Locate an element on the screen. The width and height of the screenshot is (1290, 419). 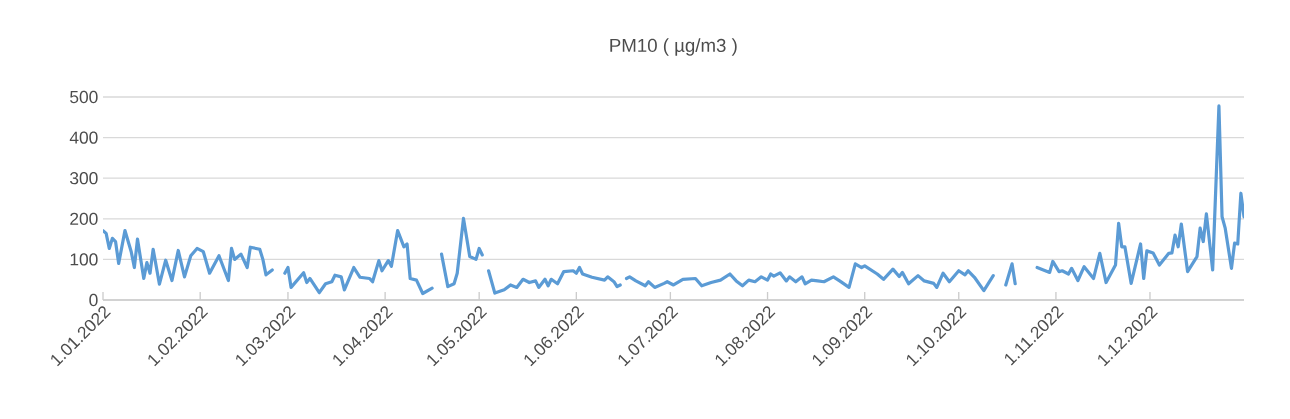
y-tick-label: 400 is located at coordinates (83, 137).